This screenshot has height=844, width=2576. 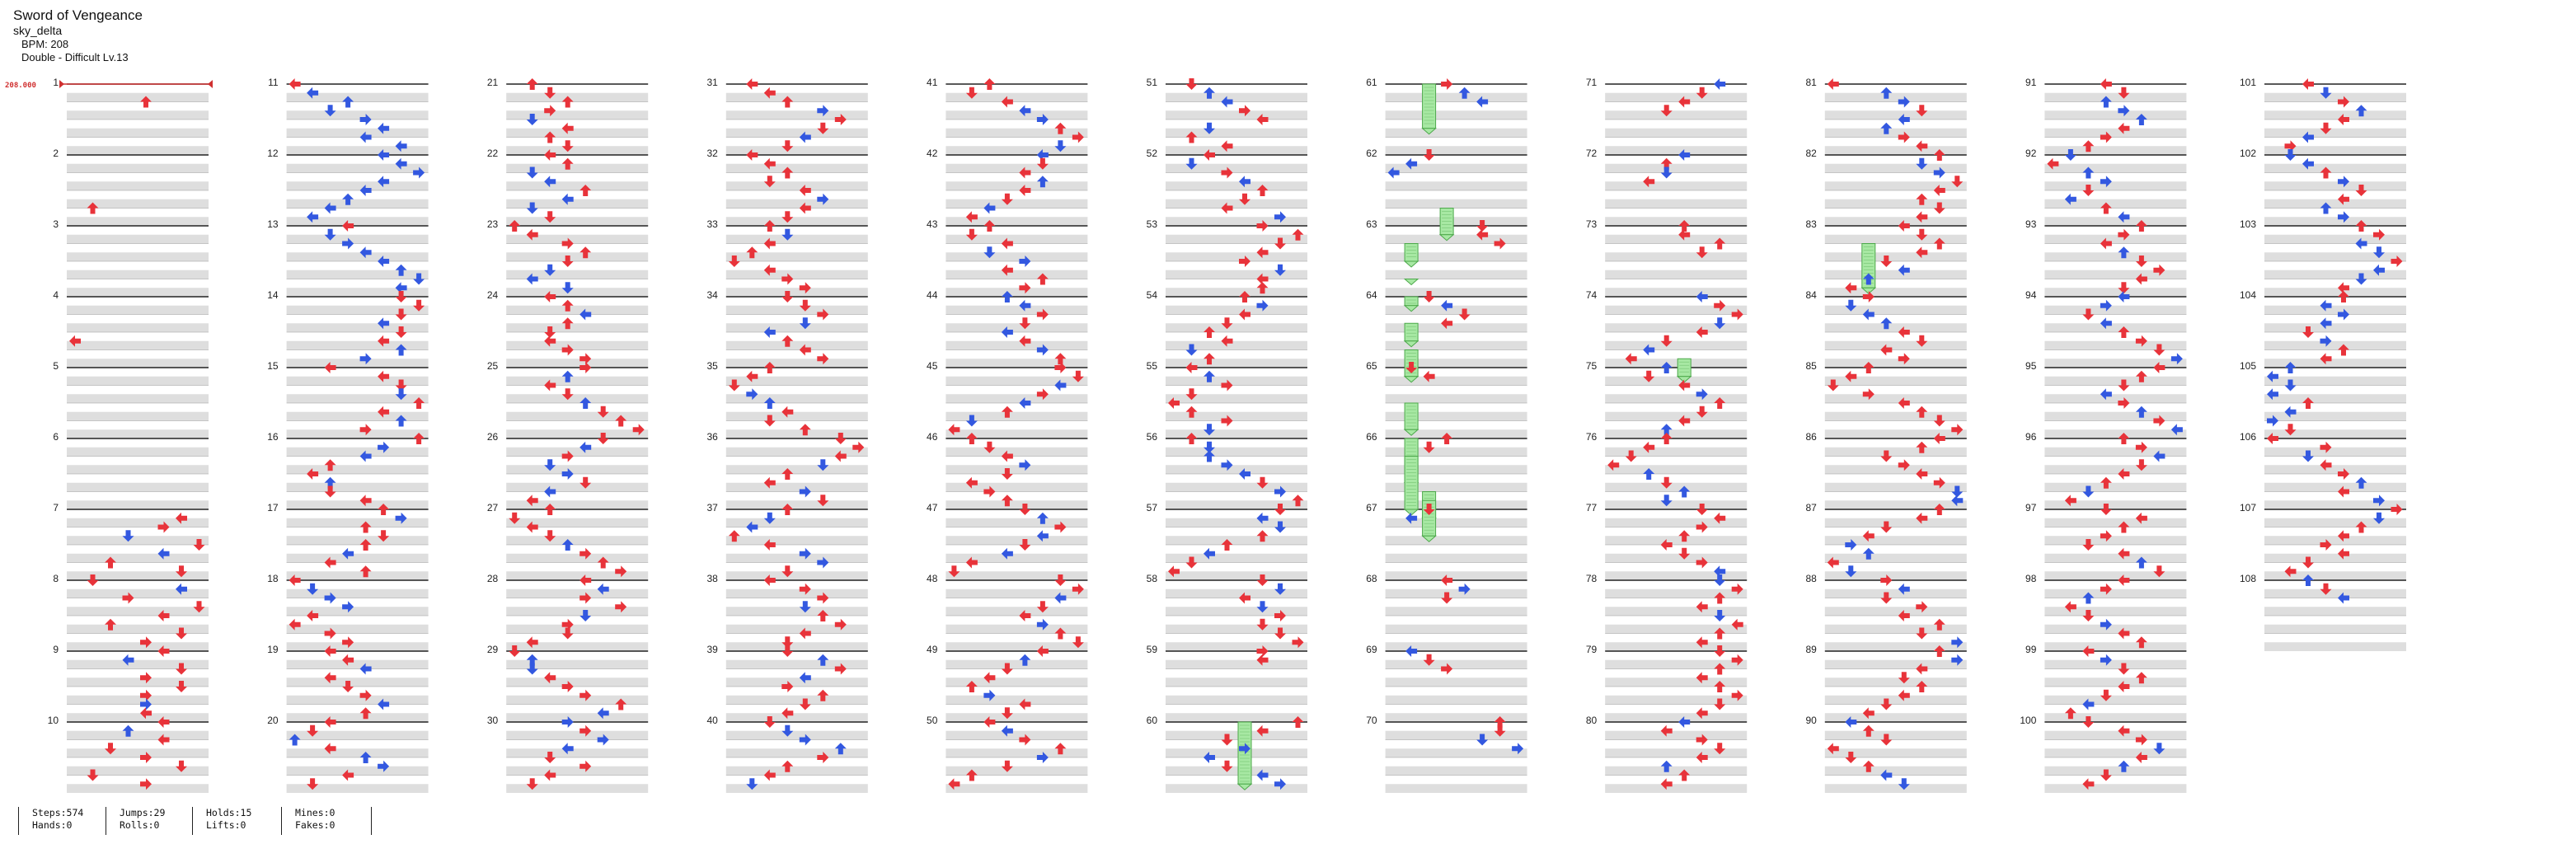 What do you see at coordinates (712, 720) in the screenshot?
I see `measure-number: 40` at bounding box center [712, 720].